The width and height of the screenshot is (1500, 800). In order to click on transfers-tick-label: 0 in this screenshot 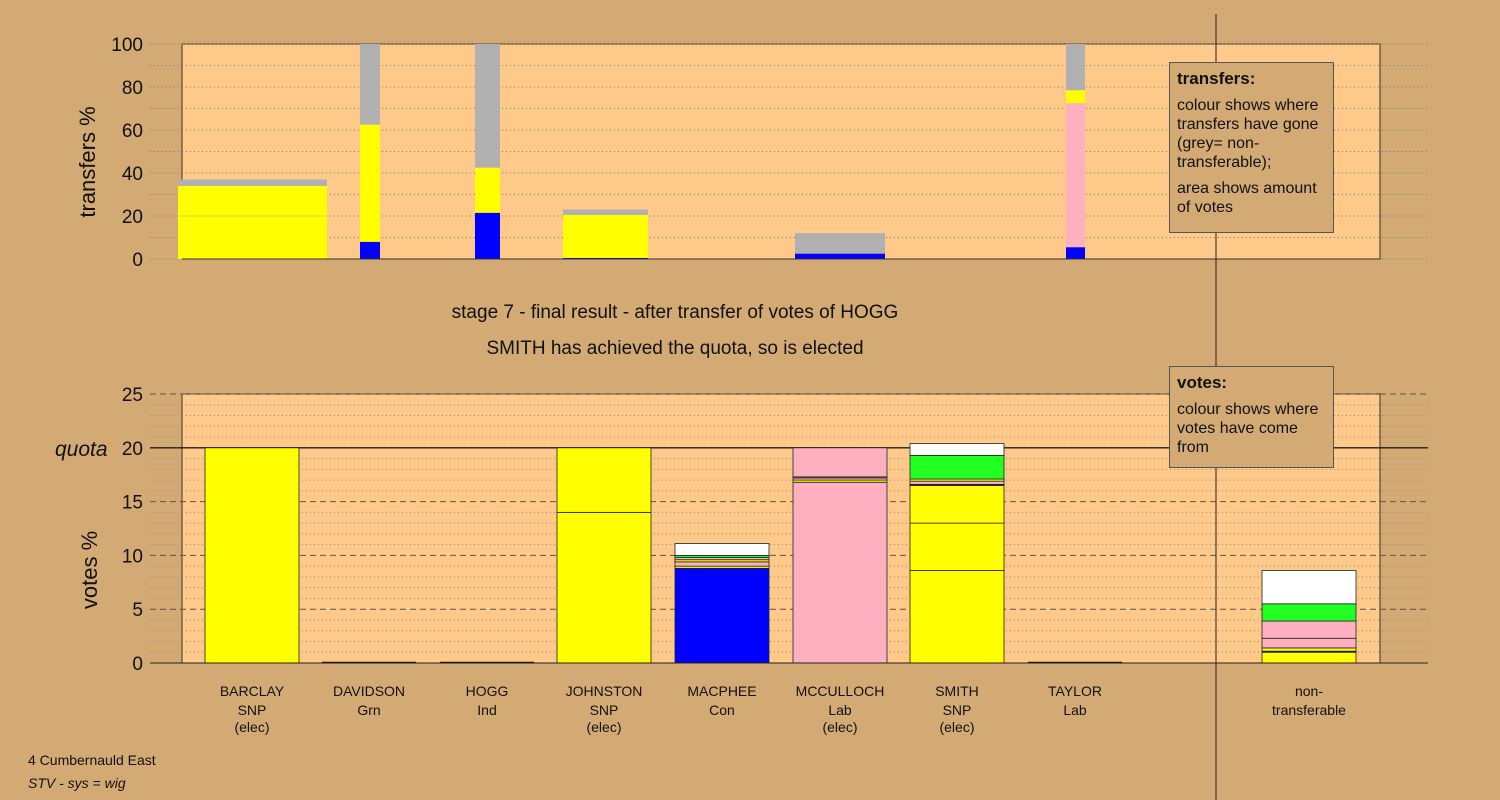, I will do `click(137, 260)`.